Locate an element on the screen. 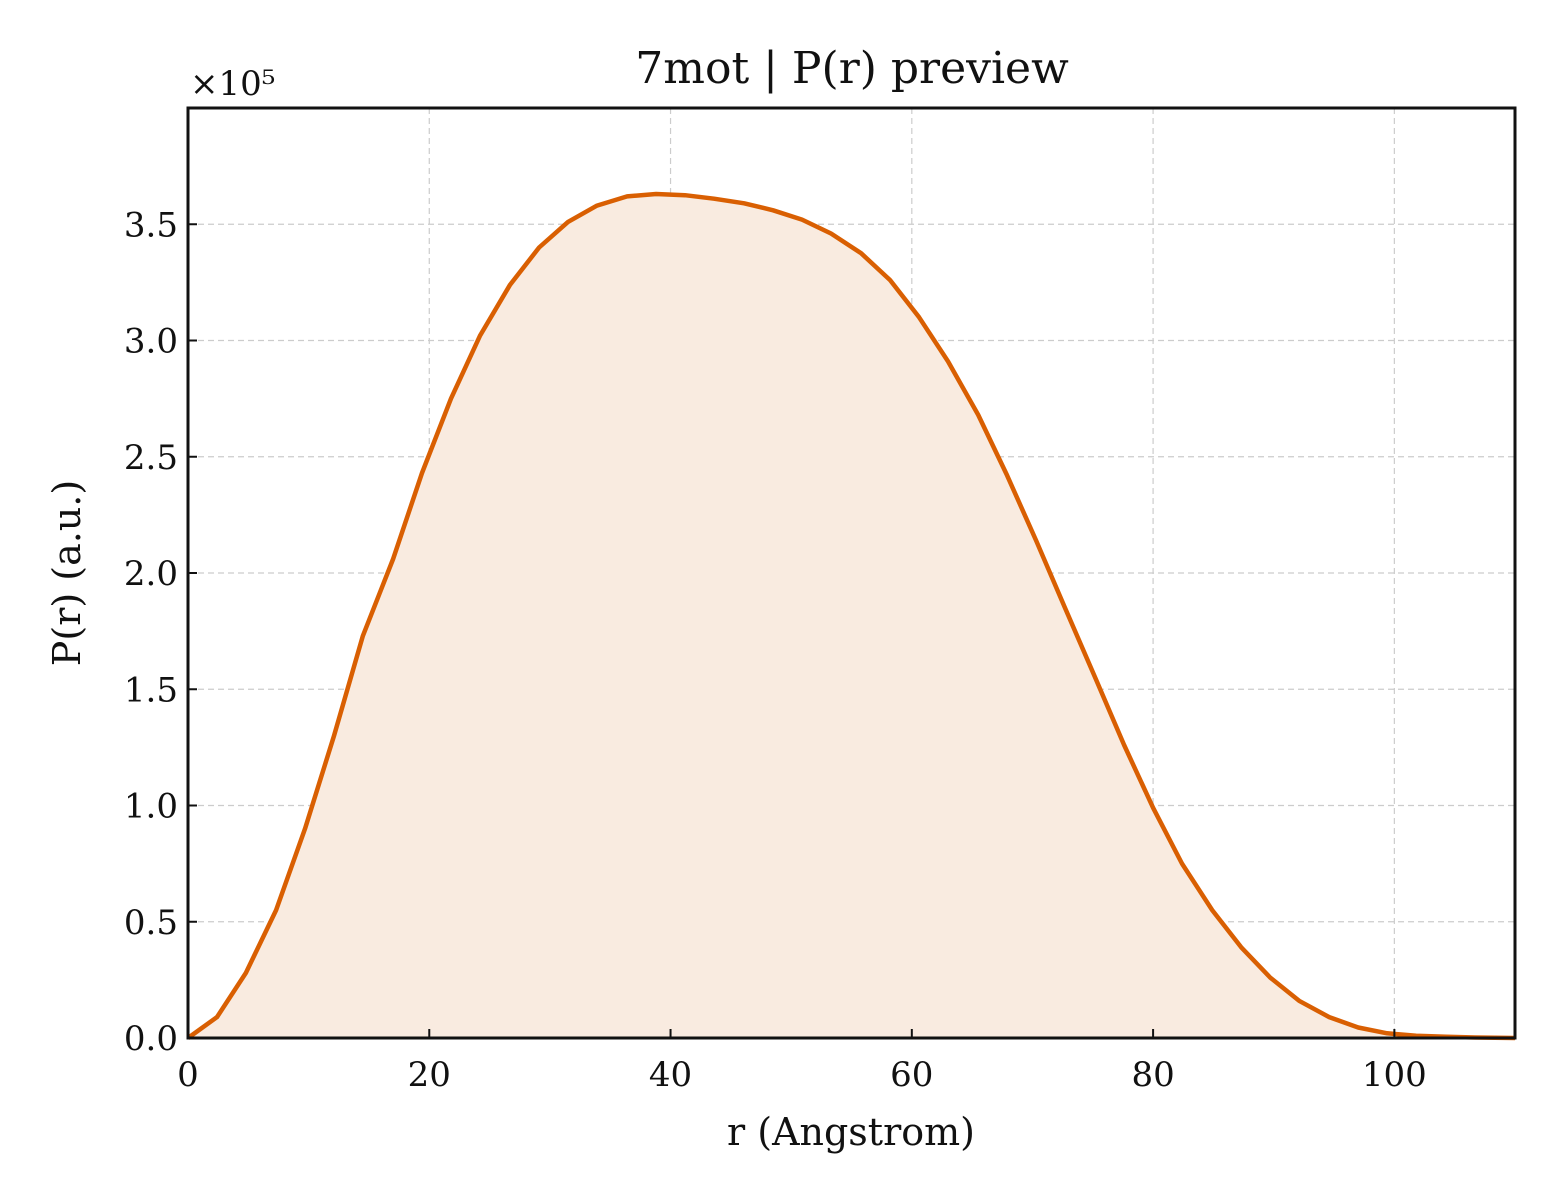 This screenshot has width=1560, height=1200. y-axis-label: P(r) (a.u.) is located at coordinates (67, 573).